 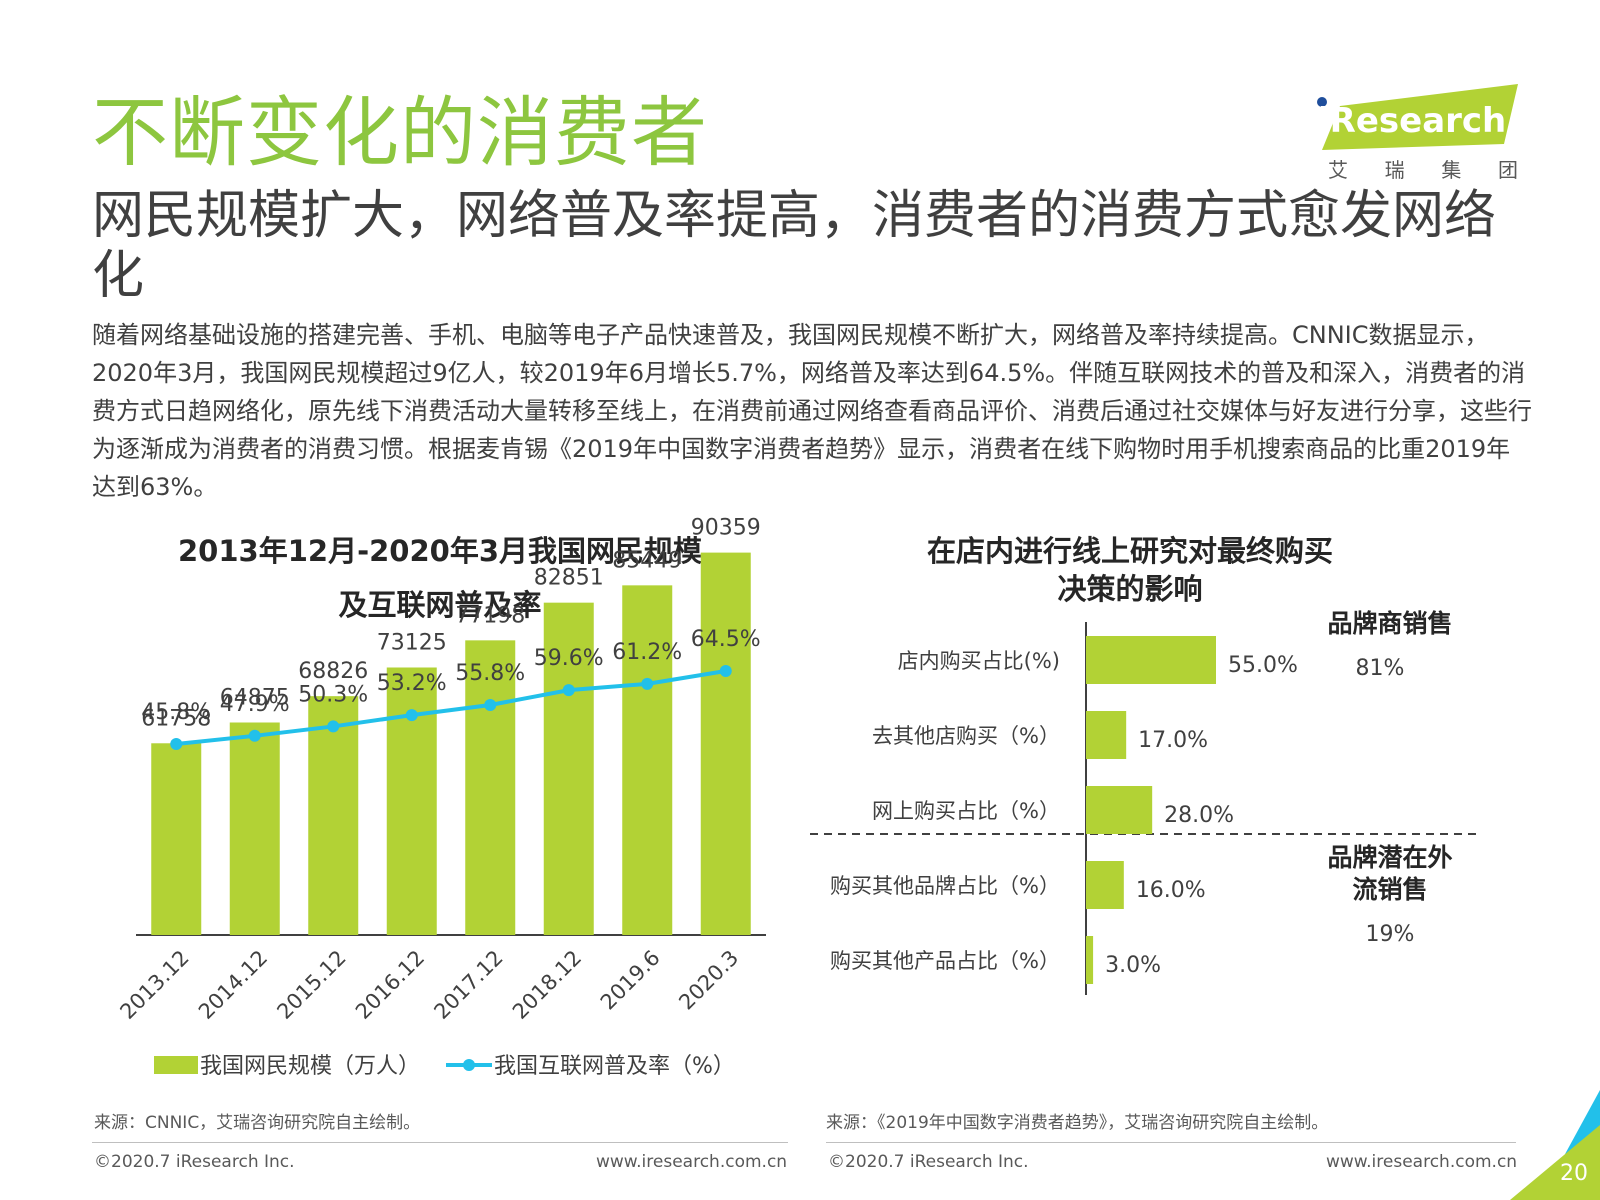 I want to click on left-source: 来源：CNNIC，艾瑞咨询研究院自主绘制。, so click(x=257, y=1123).